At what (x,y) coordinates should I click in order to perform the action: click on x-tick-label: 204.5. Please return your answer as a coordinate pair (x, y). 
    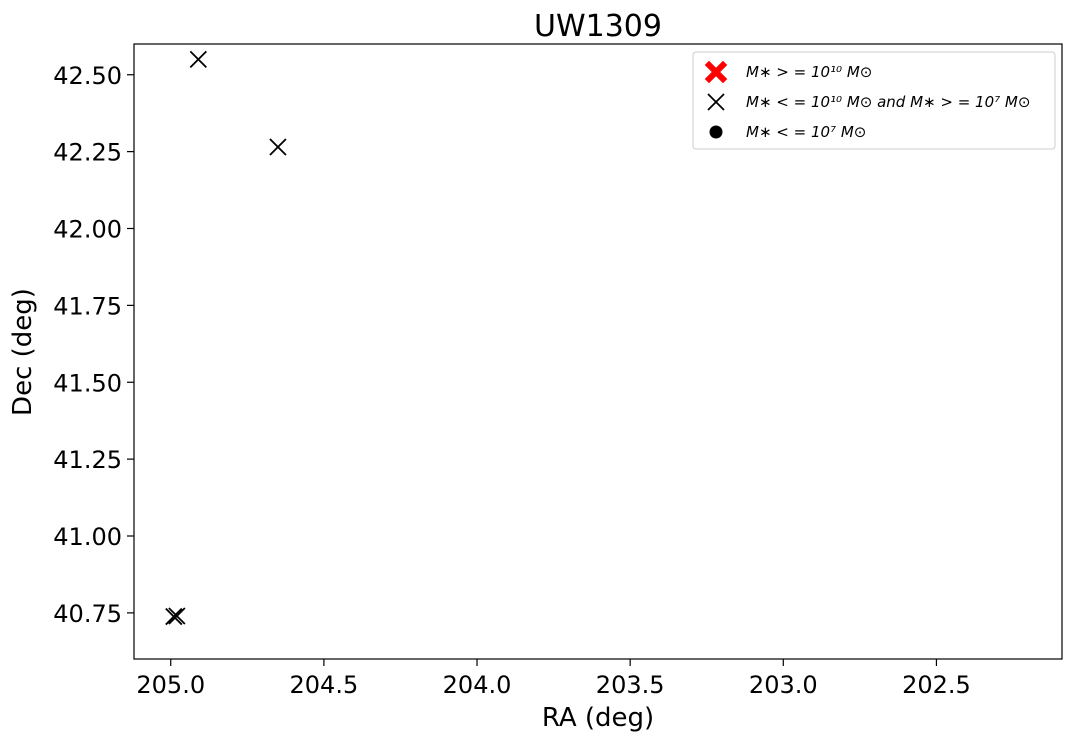
    Looking at the image, I should click on (324, 685).